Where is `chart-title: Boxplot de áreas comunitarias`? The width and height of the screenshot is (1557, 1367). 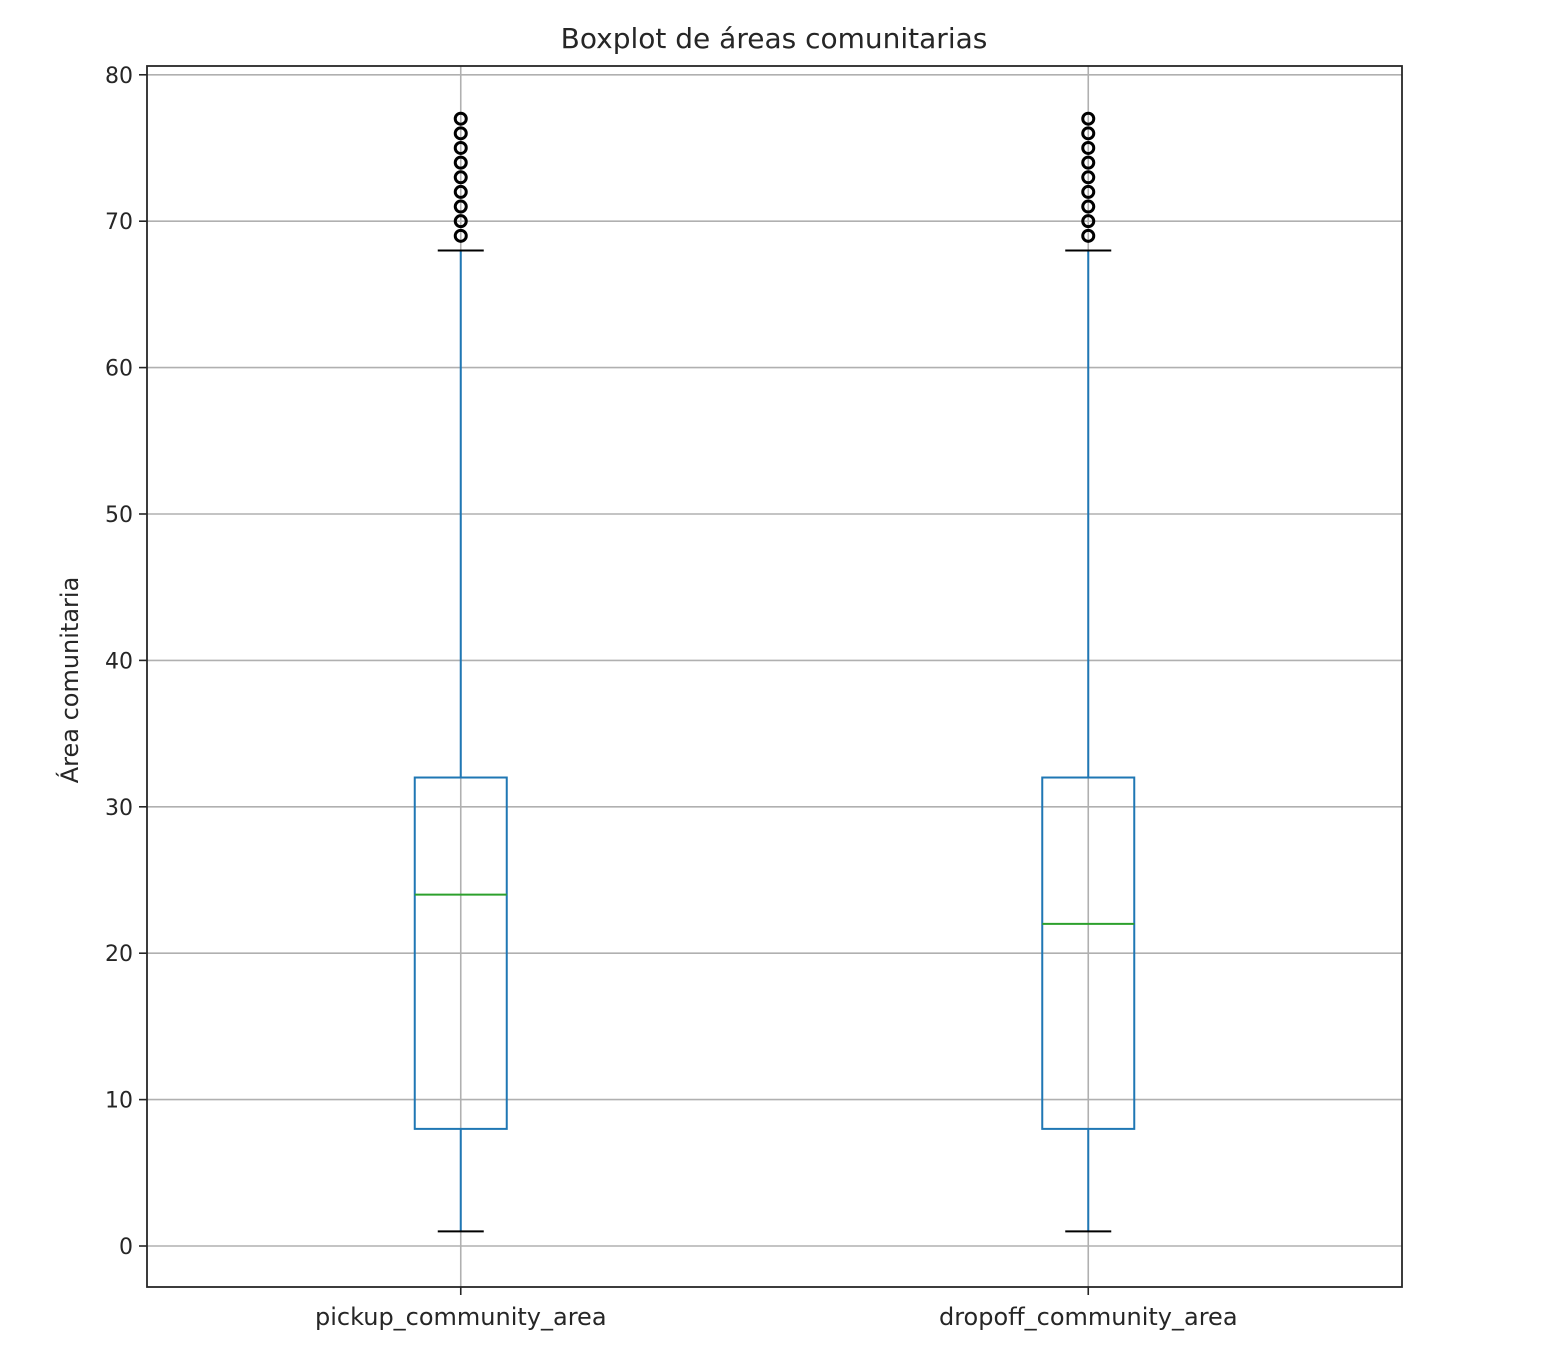
chart-title: Boxplot de áreas comunitarias is located at coordinates (774, 38).